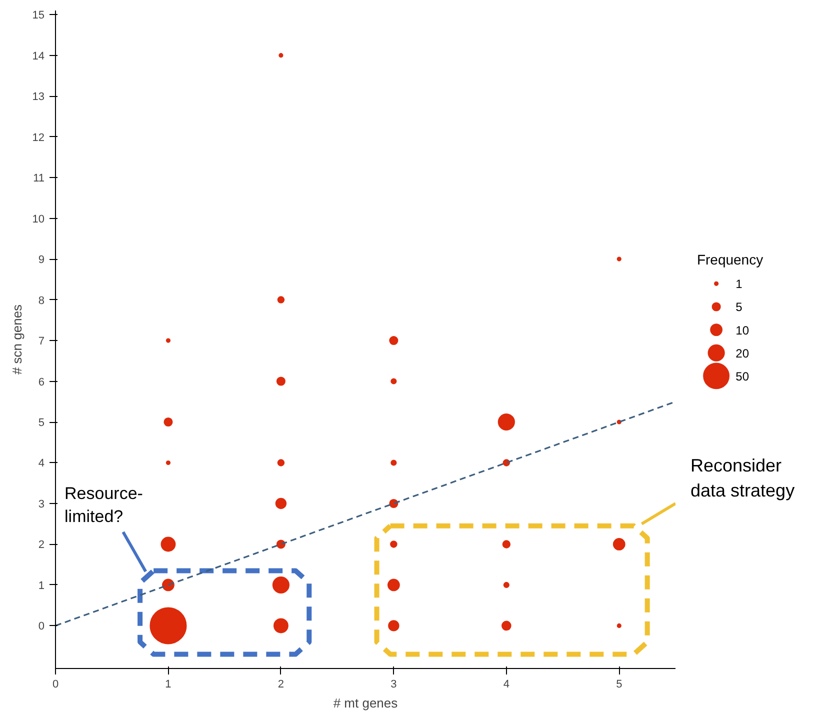  Describe the element at coordinates (730, 260) in the screenshot. I see `legend-title: Frequency` at that location.